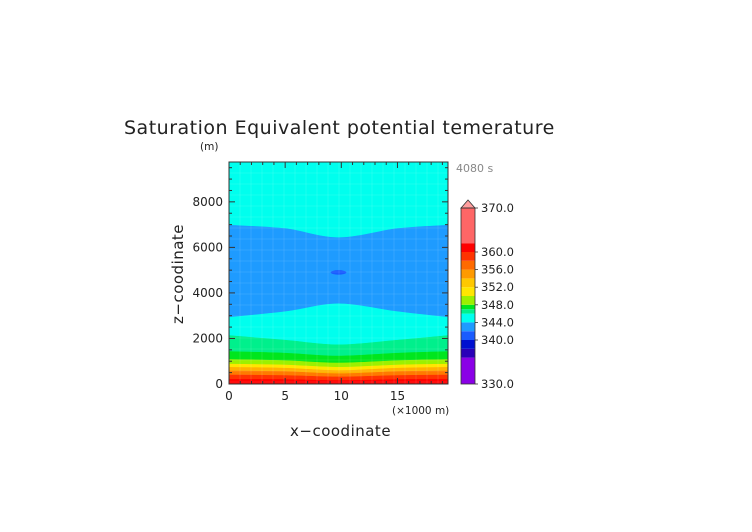 Image resolution: width=752 pixels, height=532 pixels. Describe the element at coordinates (229, 396) in the screenshot. I see `x-tick-label: 0` at that location.